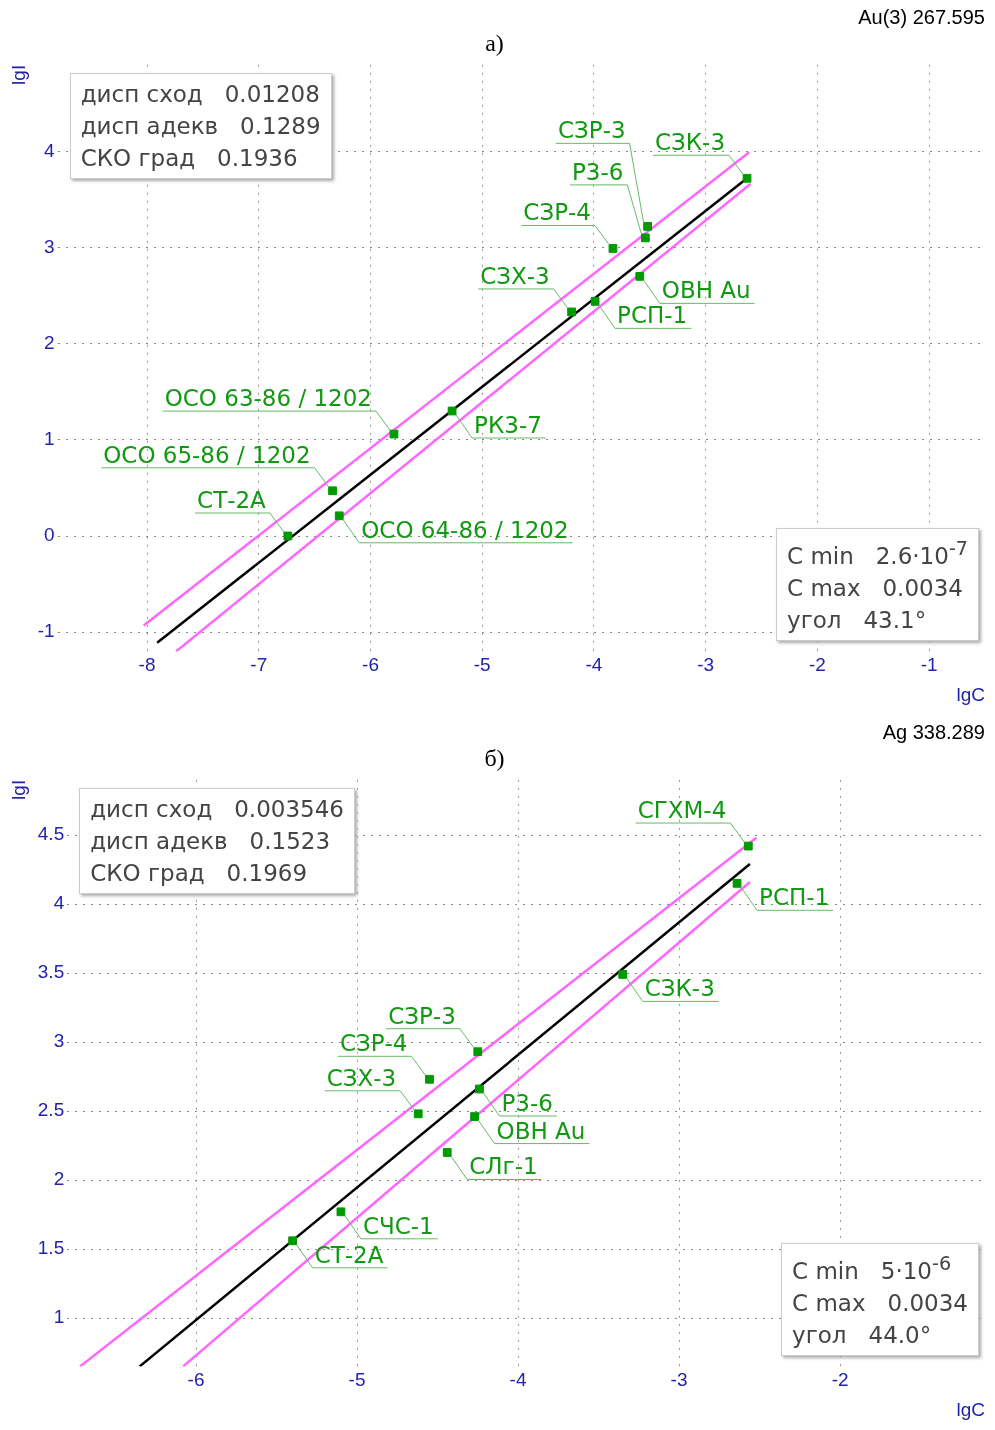 The width and height of the screenshot is (995, 1430). What do you see at coordinates (503, 1166) in the screenshot?
I see `annotation: СЛг-1` at bounding box center [503, 1166].